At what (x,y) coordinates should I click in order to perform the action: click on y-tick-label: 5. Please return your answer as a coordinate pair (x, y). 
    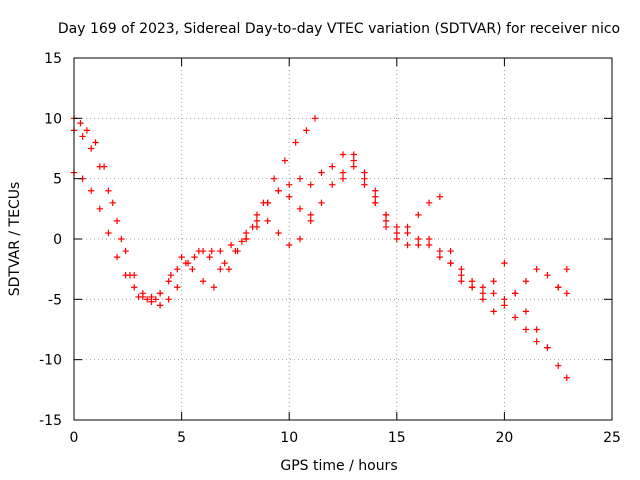
    Looking at the image, I should click on (57, 180).